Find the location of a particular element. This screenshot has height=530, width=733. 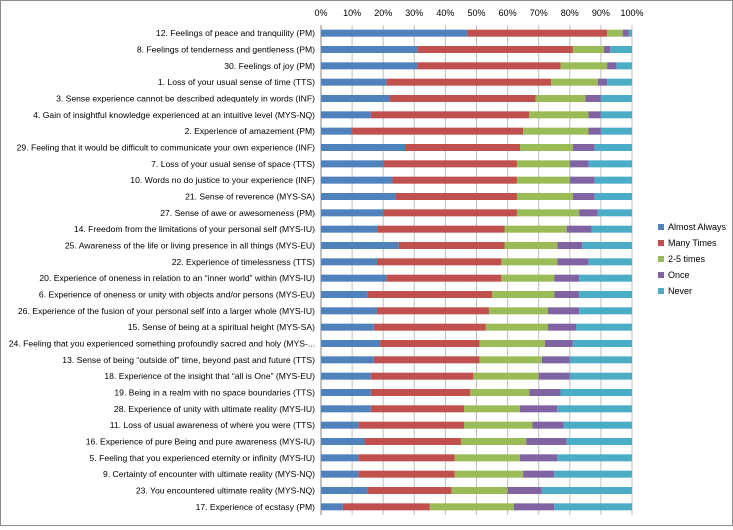

legend-label: Almost Always is located at coordinates (697, 227).